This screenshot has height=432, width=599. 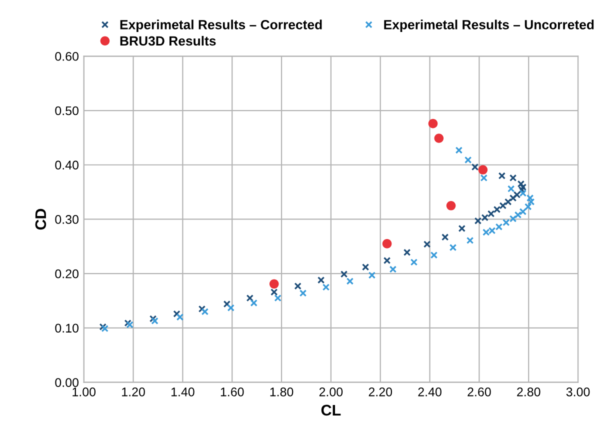 I want to click on legend-label: BRU3D Results, so click(x=168, y=41).